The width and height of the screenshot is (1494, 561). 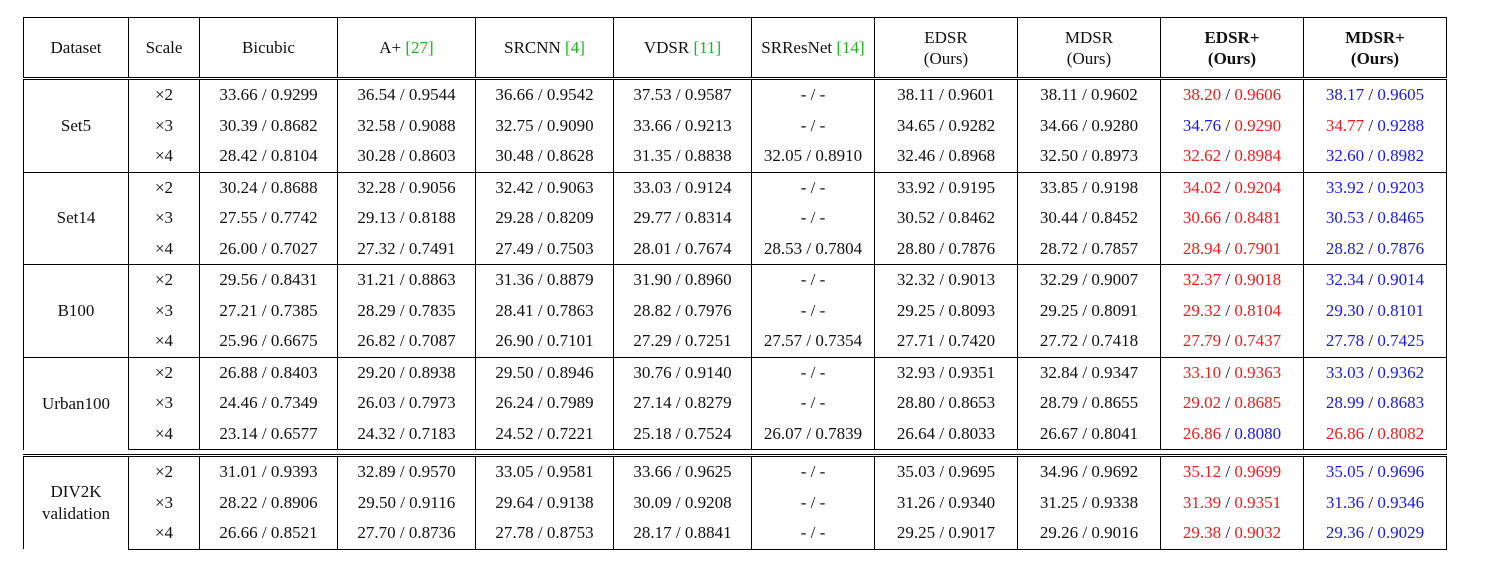 What do you see at coordinates (1375, 94) in the screenshot?
I see `metric-cell: 38.17 / 0.9605` at bounding box center [1375, 94].